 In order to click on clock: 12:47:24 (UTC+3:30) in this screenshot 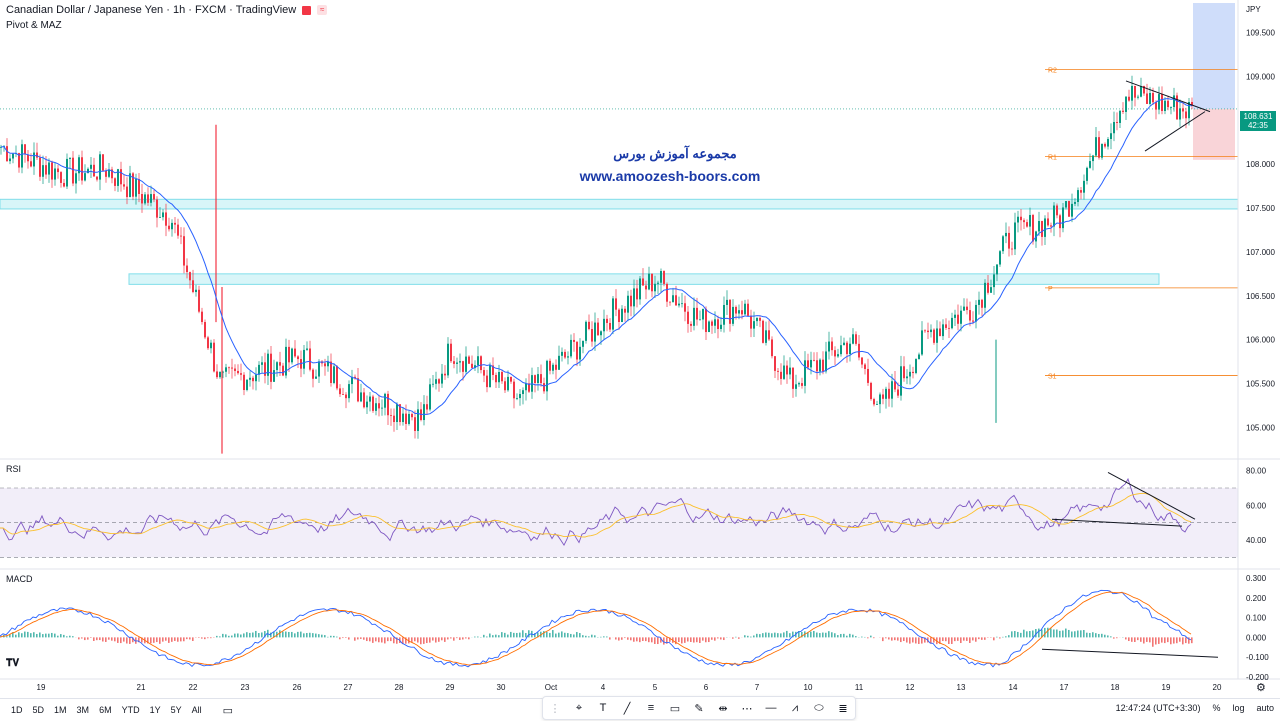, I will do `click(1158, 708)`.